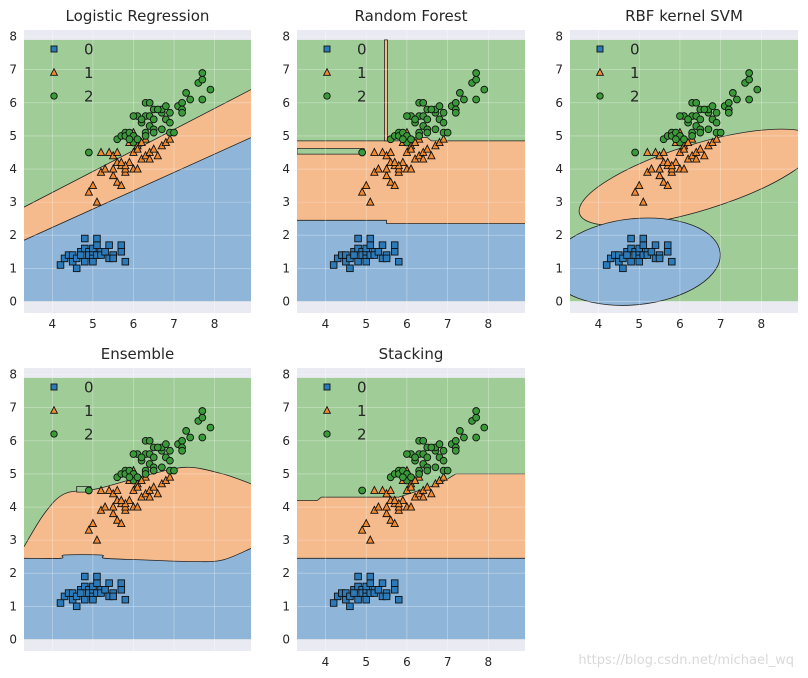  Describe the element at coordinates (686, 660) in the screenshot. I see `watermark: https://blog.csdn.net/michael_wq` at that location.